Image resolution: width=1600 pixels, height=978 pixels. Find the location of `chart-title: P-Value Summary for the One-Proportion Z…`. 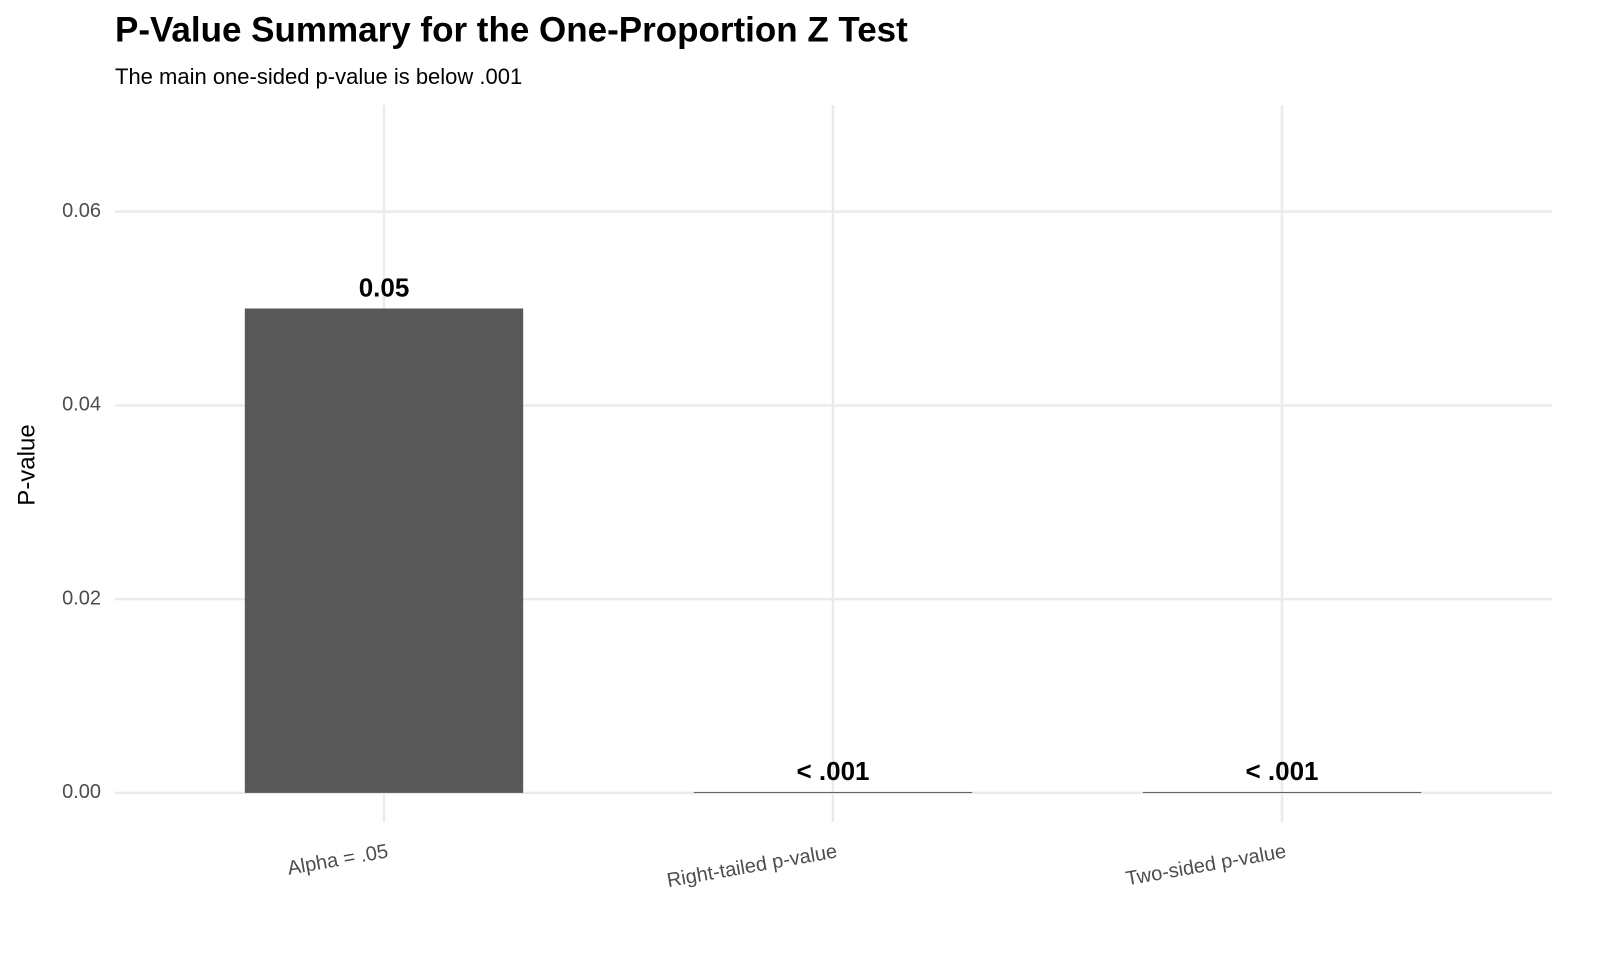

chart-title: P-Value Summary for the One-Proportion Z… is located at coordinates (511, 29).